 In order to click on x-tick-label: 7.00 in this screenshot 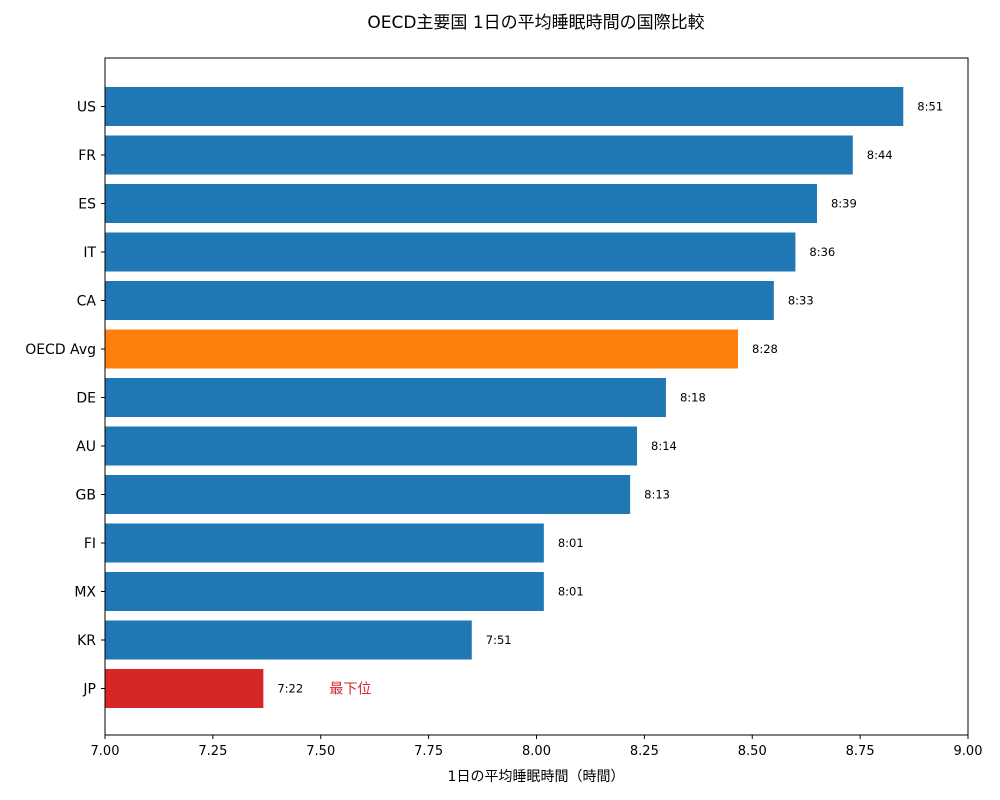, I will do `click(105, 751)`.